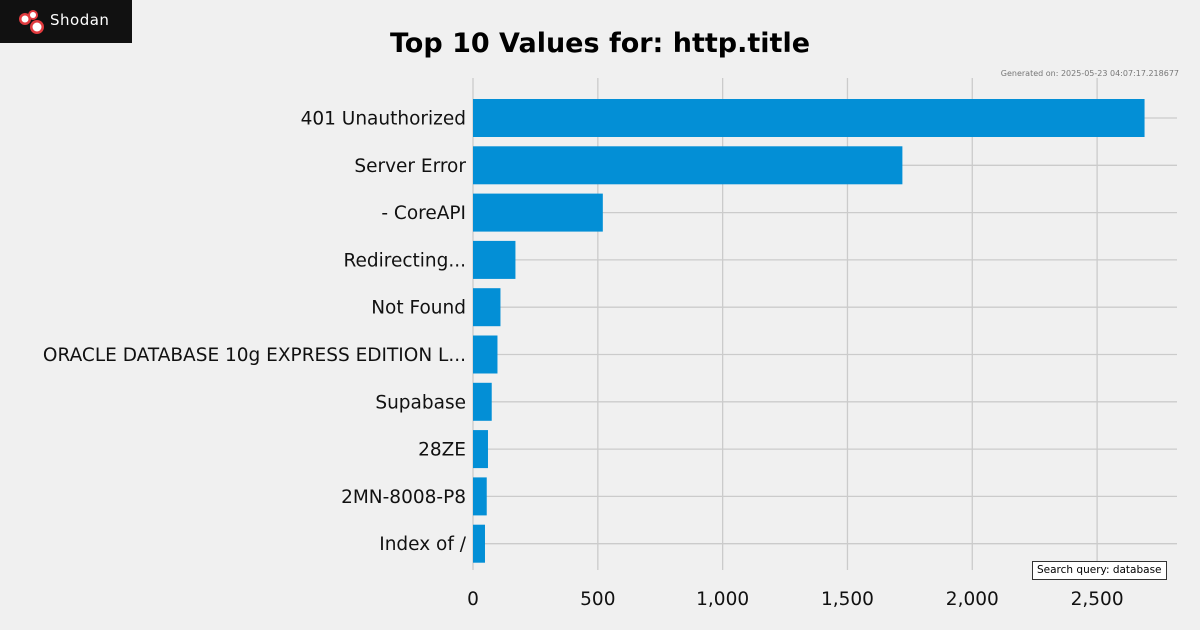 The height and width of the screenshot is (630, 1200). I want to click on category-label: Server Error, so click(410, 166).